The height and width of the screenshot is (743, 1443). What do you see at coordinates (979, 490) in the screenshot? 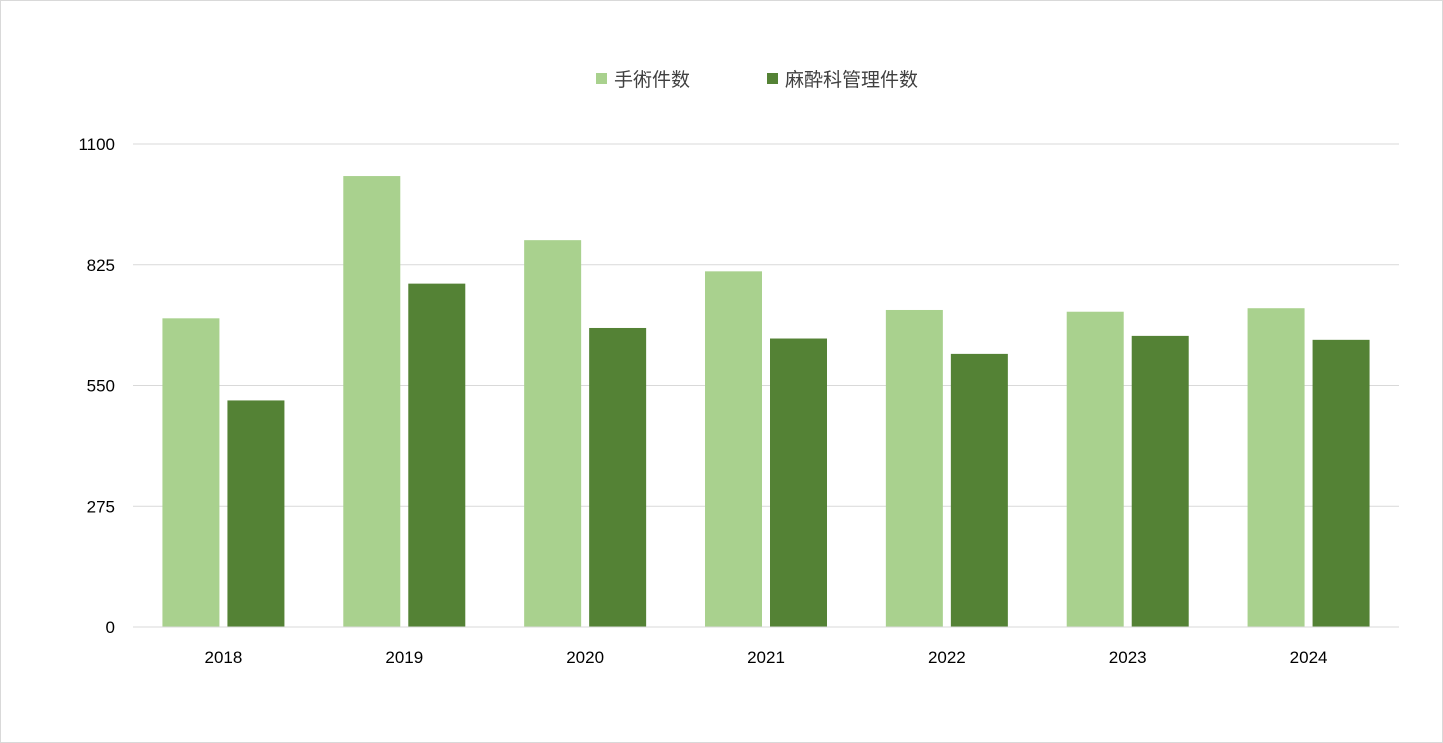
I see `bar-麻酔科管理件数-2022` at bounding box center [979, 490].